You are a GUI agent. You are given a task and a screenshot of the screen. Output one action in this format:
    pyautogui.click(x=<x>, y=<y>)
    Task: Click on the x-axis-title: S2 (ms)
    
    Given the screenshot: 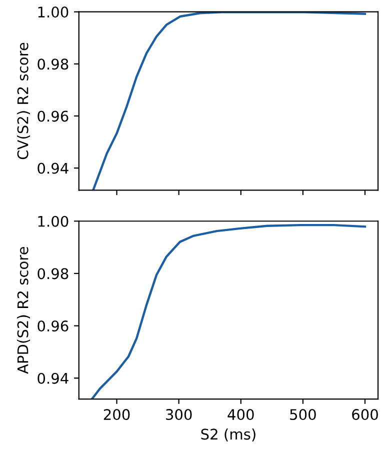 What is the action you would take?
    pyautogui.click(x=228, y=435)
    